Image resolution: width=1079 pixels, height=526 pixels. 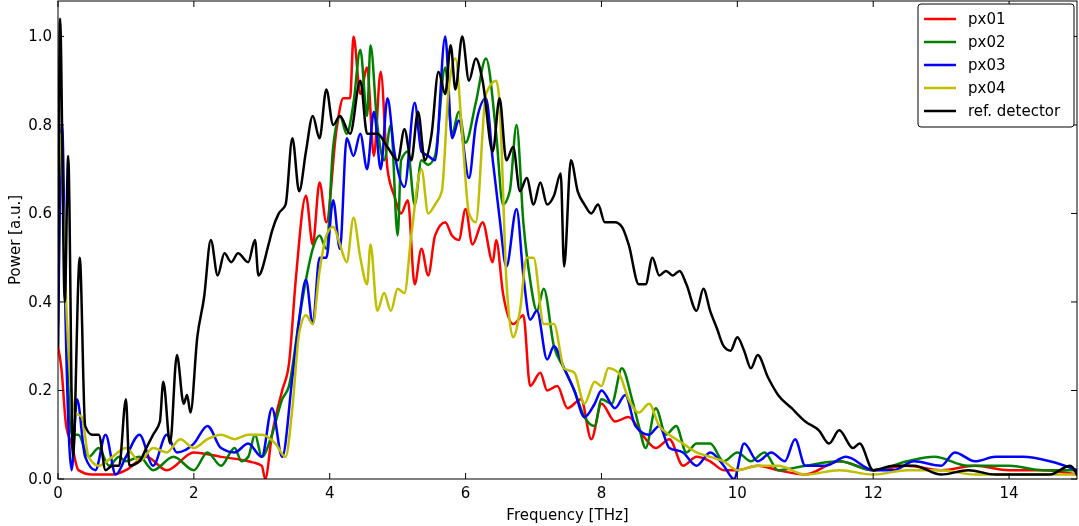 What do you see at coordinates (987, 88) in the screenshot?
I see `legend-label: px04` at bounding box center [987, 88].